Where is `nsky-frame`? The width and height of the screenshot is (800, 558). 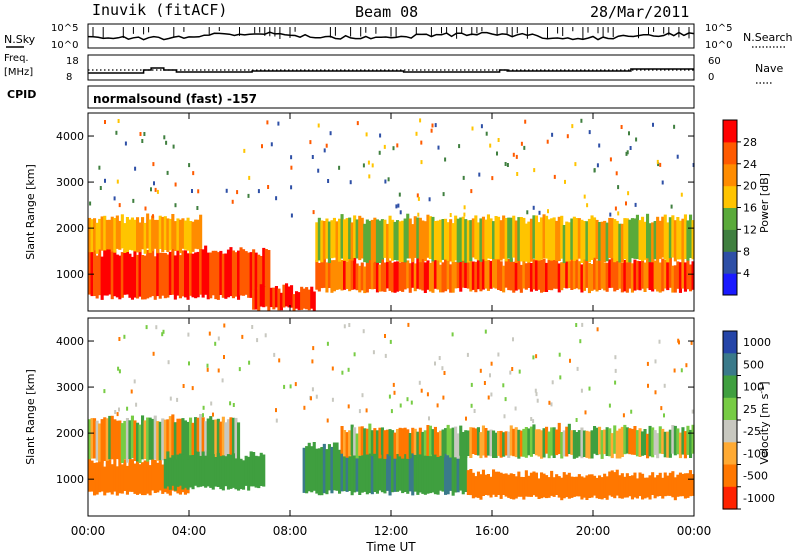 nsky-frame is located at coordinates (391, 36).